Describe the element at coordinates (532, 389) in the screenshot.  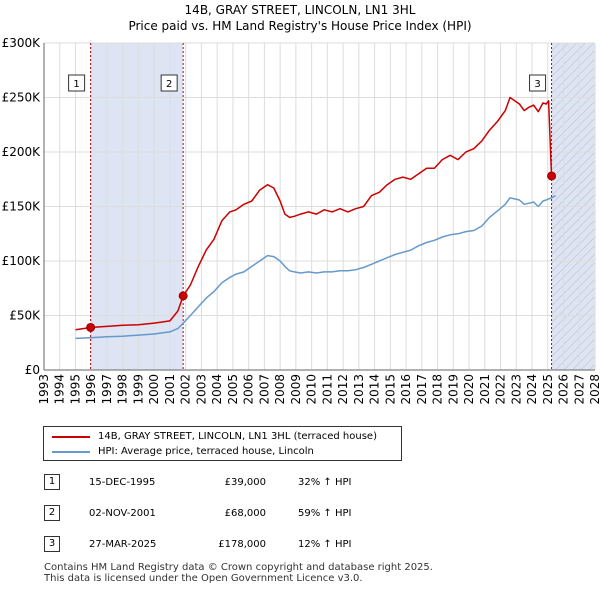
I see `x-tick-label: 2024` at that location.